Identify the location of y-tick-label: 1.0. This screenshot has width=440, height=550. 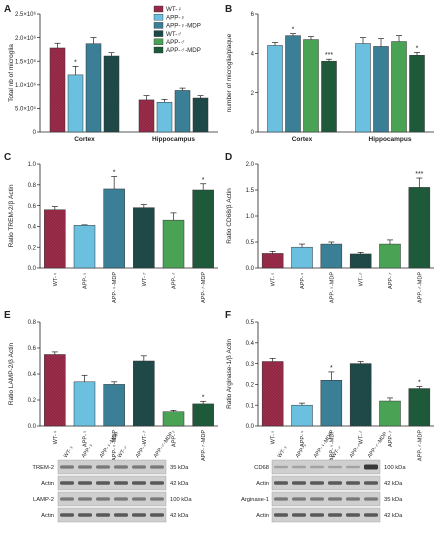
(250, 217).